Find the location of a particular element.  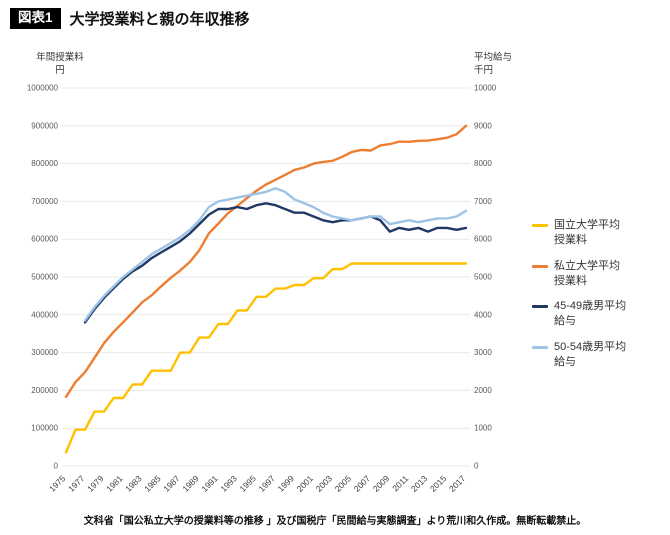

svg-text: 1997 is located at coordinates (266, 483).